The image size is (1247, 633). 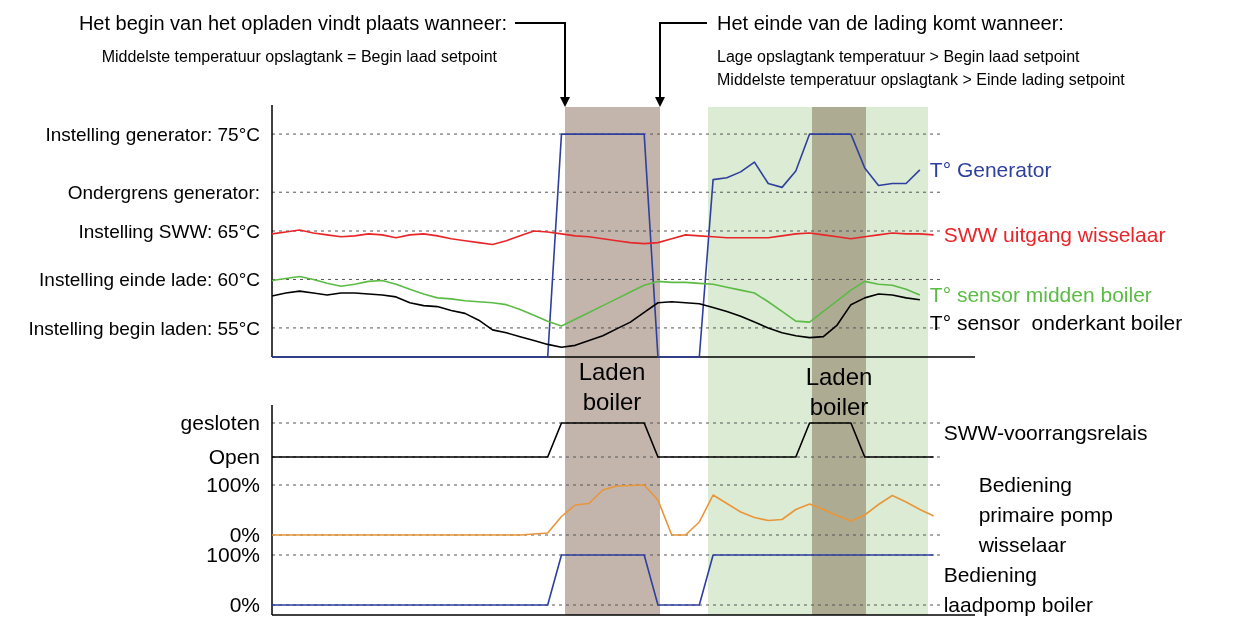 What do you see at coordinates (220, 423) in the screenshot?
I see `ref-line-label: gesloten` at bounding box center [220, 423].